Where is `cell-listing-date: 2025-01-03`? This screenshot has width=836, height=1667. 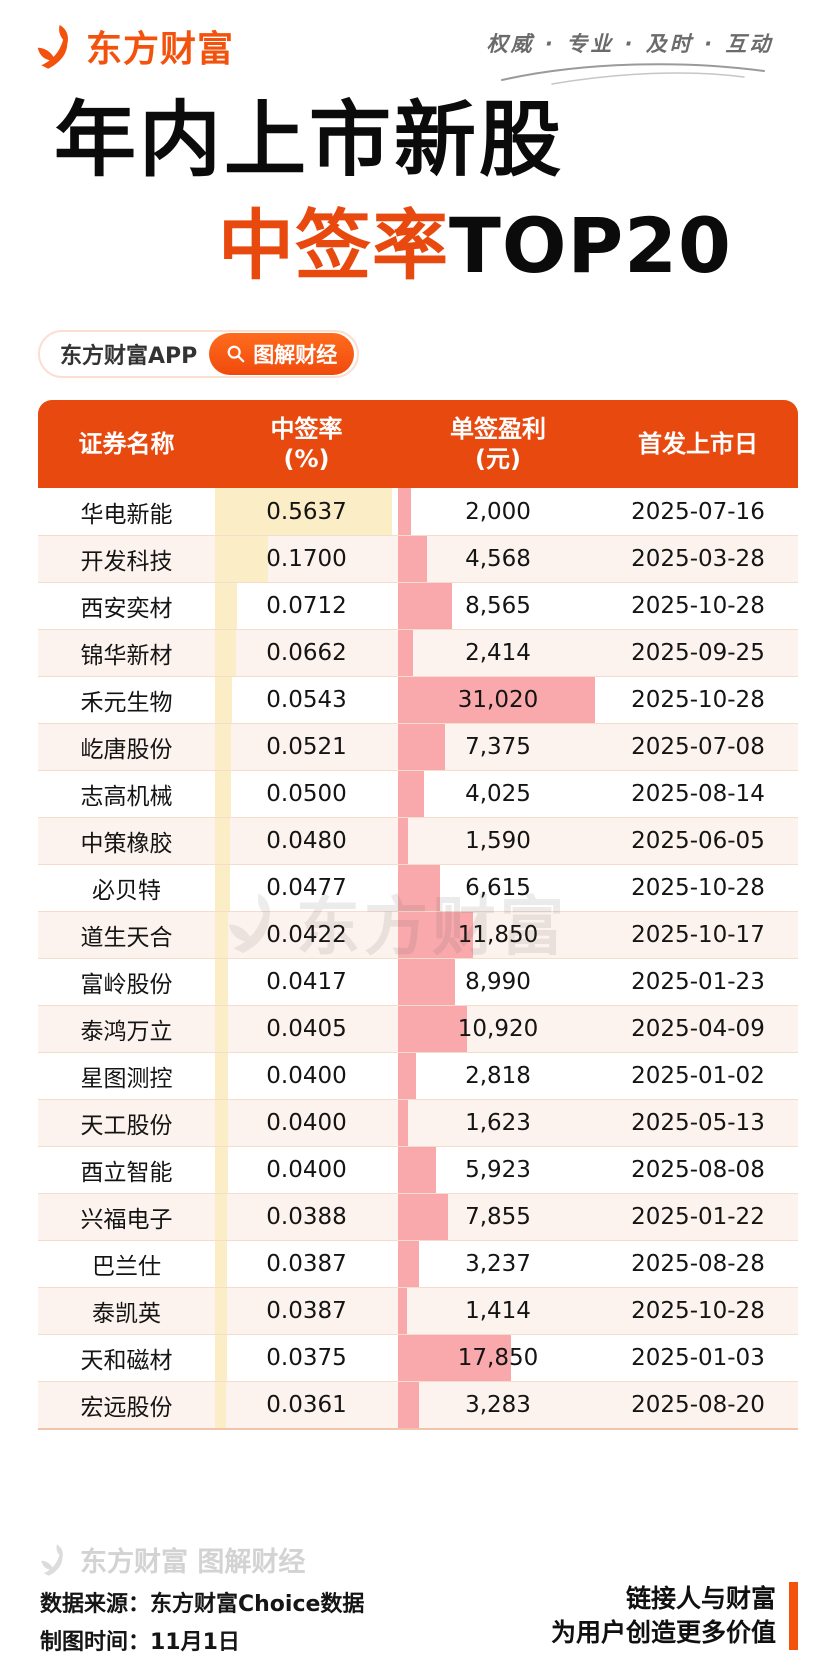
cell-listing-date: 2025-01-03 is located at coordinates (698, 1358).